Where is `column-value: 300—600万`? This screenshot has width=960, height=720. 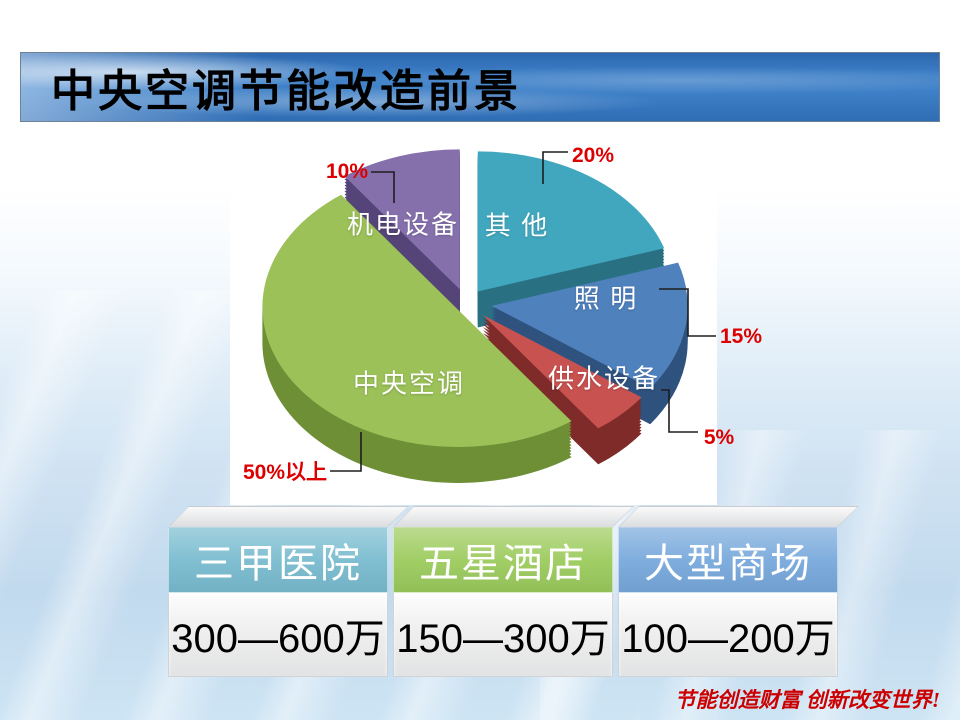 column-value: 300—600万 is located at coordinates (278, 635).